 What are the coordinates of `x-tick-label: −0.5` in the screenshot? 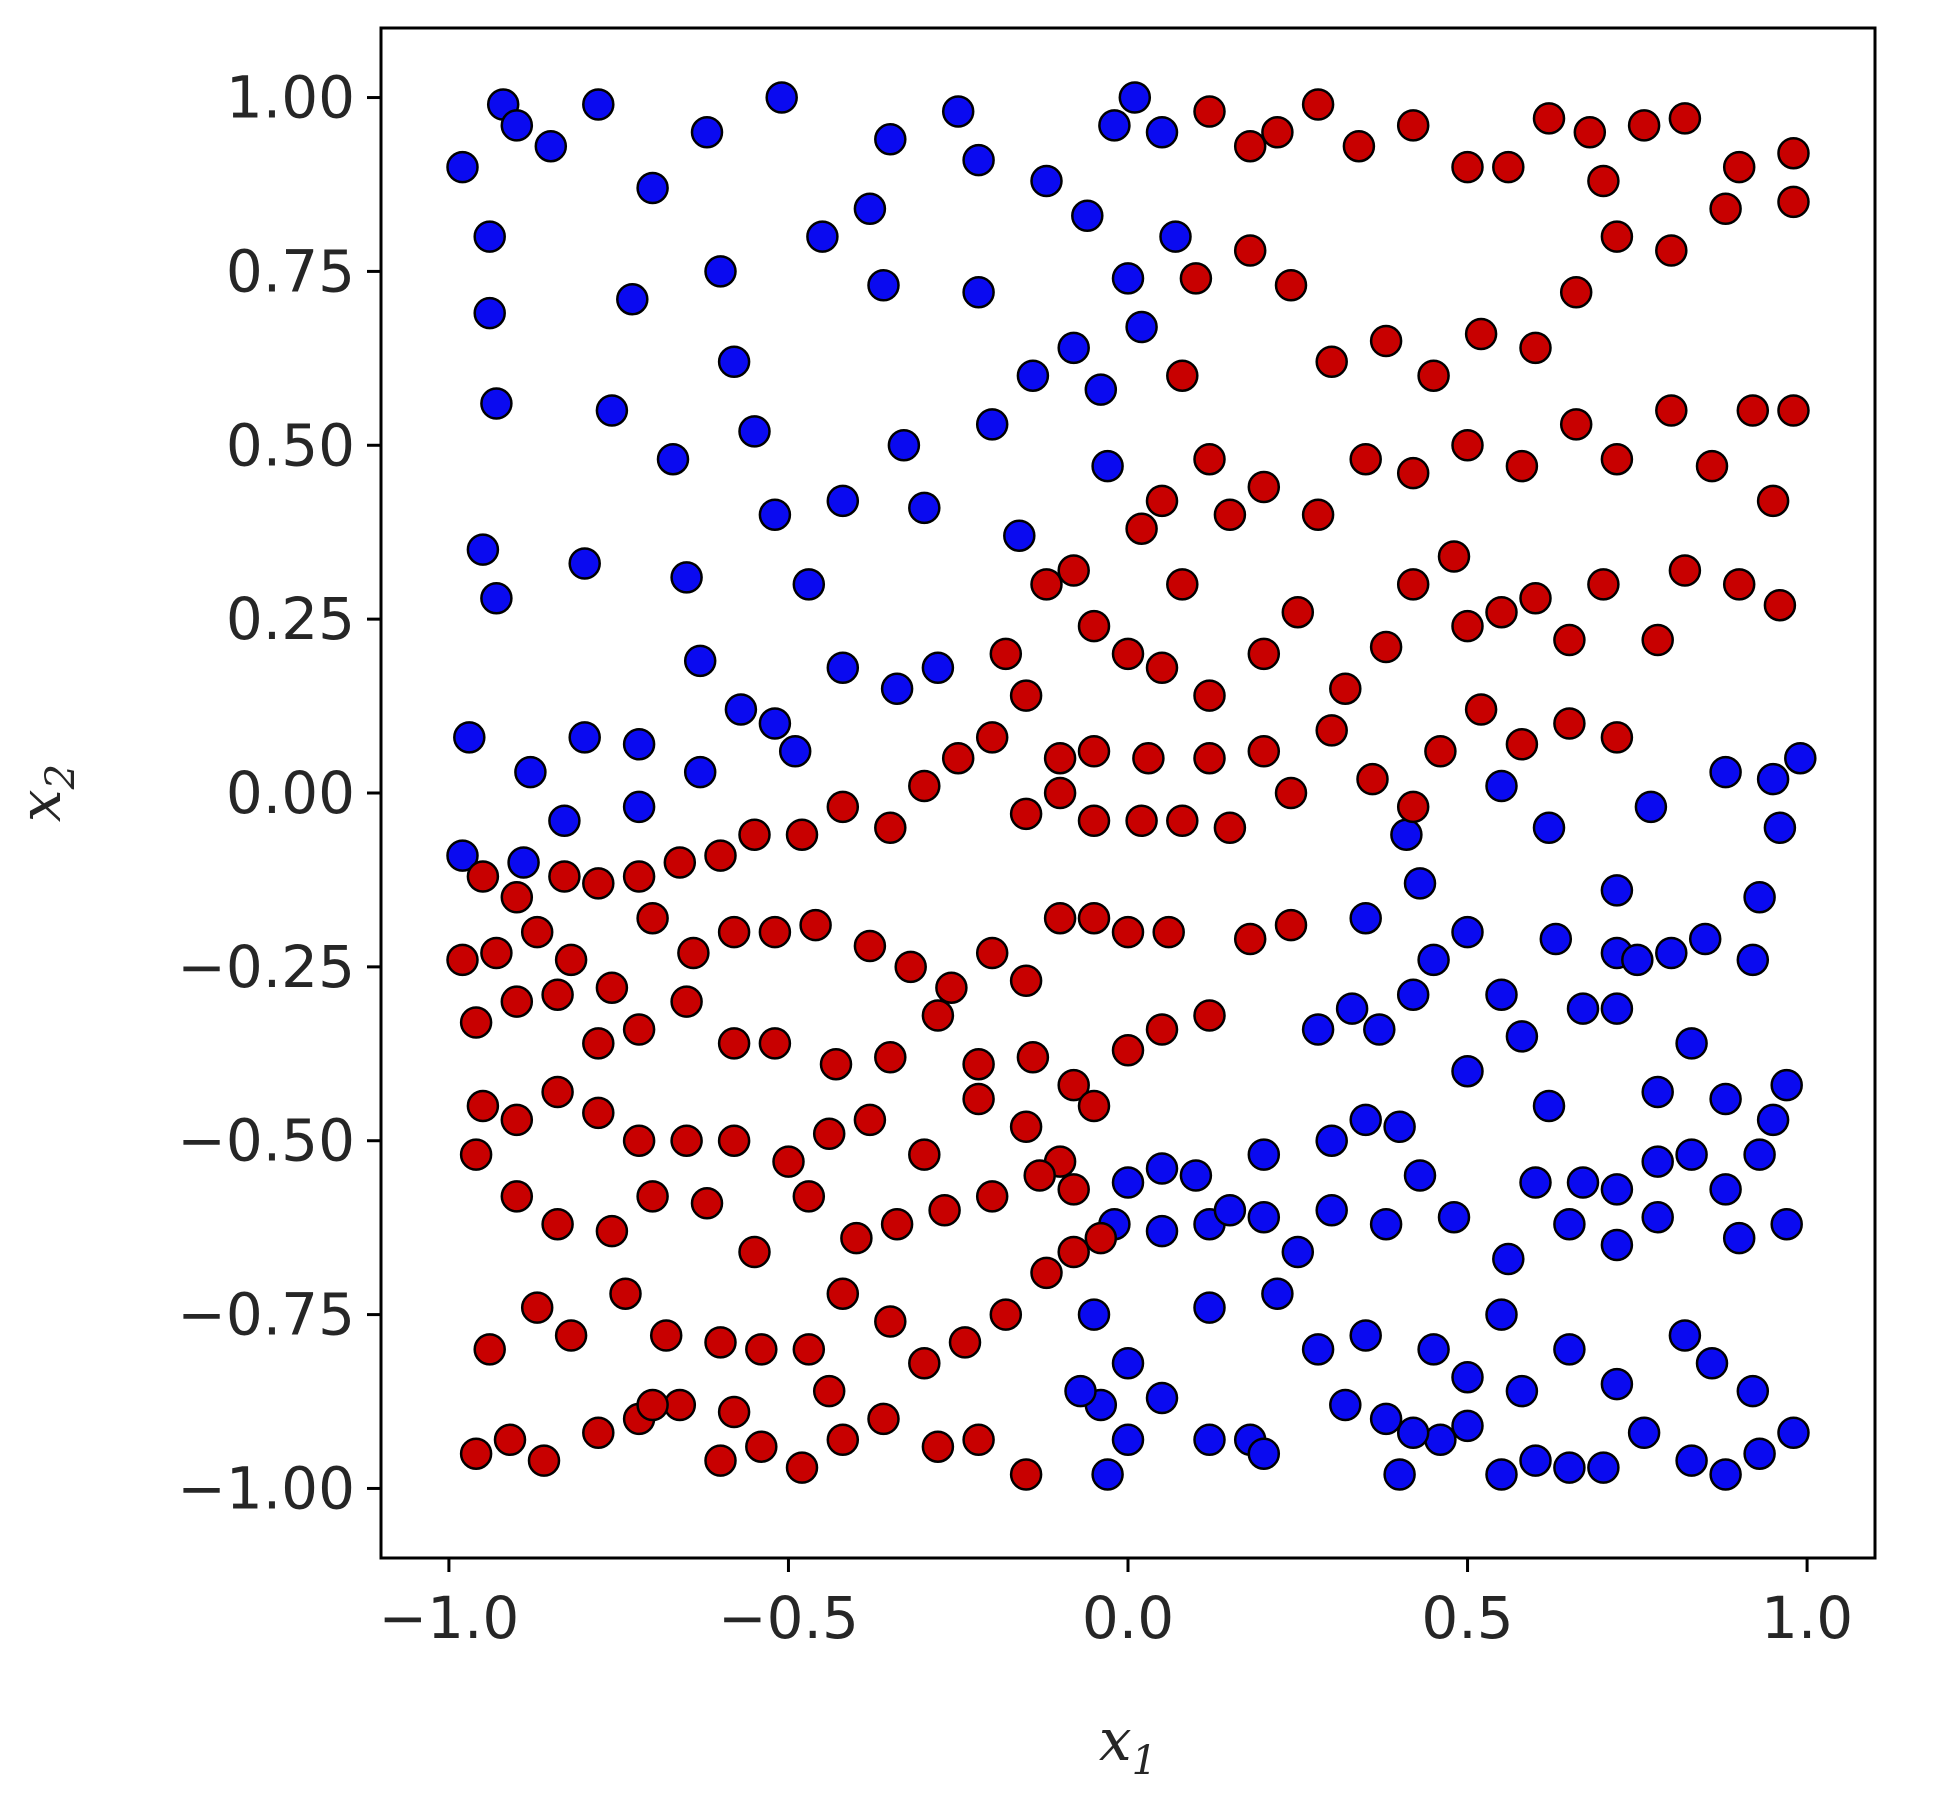 It's located at (788, 1618).